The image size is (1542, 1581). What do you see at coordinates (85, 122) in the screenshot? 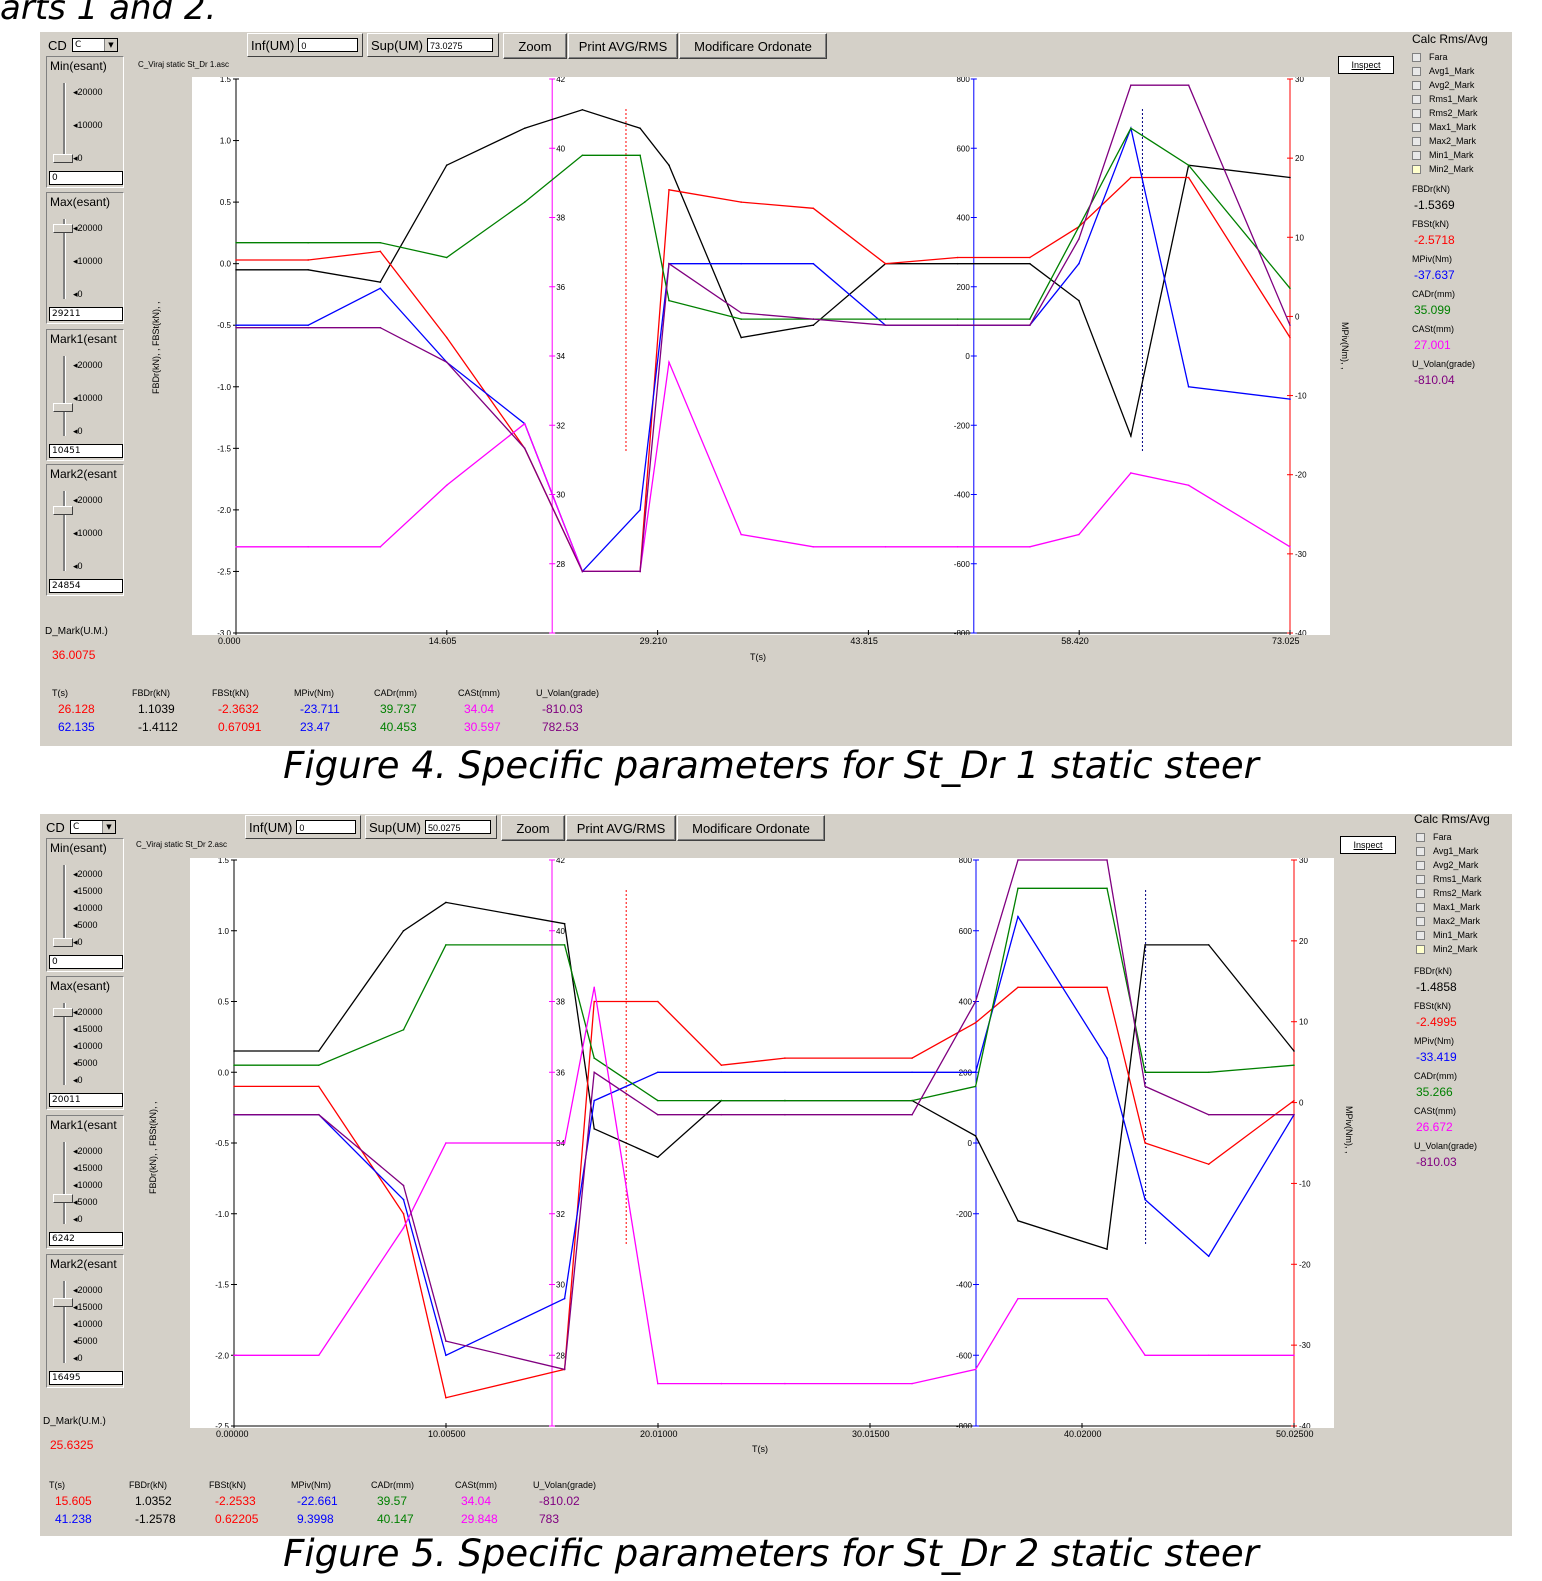
I see `slider-min: Min(esant) ◂20000 ◂10000 ◂0 0` at bounding box center [85, 122].